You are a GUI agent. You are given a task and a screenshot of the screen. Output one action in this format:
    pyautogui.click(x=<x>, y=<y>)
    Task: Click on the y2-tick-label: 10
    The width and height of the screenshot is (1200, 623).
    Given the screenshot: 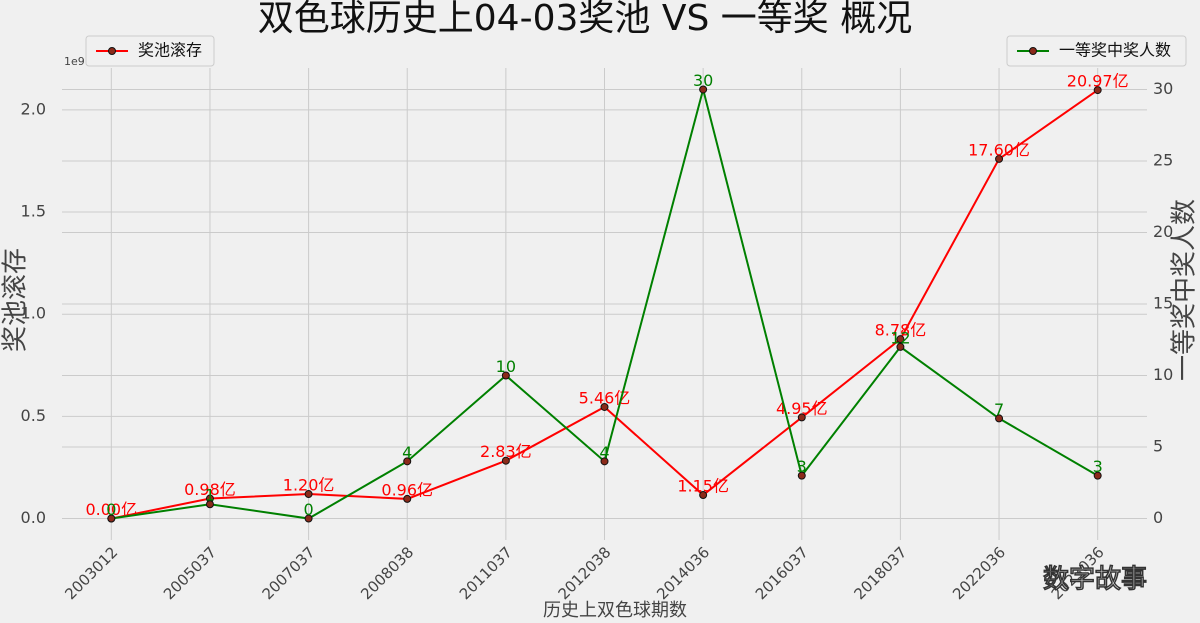 What is the action you would take?
    pyautogui.click(x=1163, y=374)
    